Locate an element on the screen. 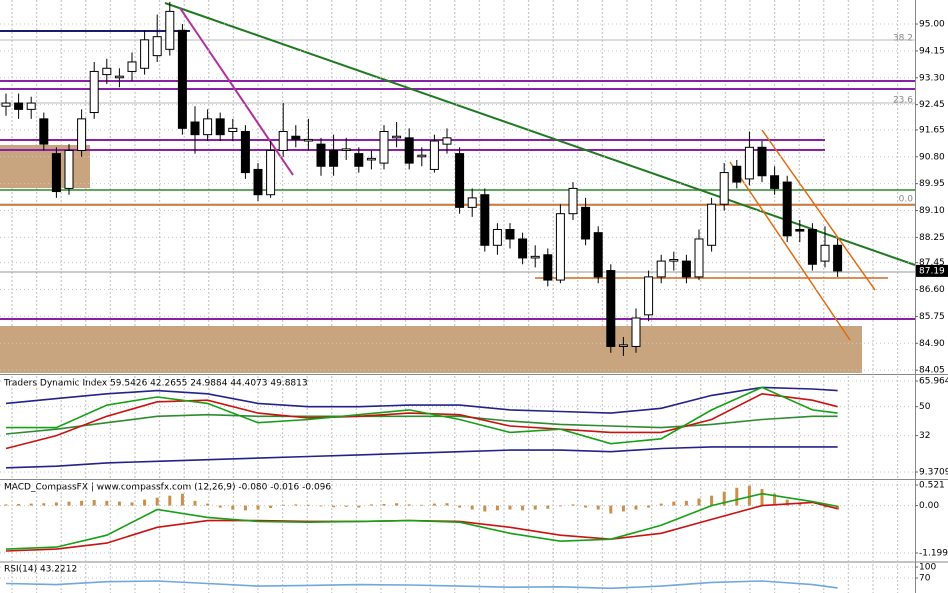 The width and height of the screenshot is (948, 593). panel-title: RSI(14) 43.2212 is located at coordinates (40, 570).